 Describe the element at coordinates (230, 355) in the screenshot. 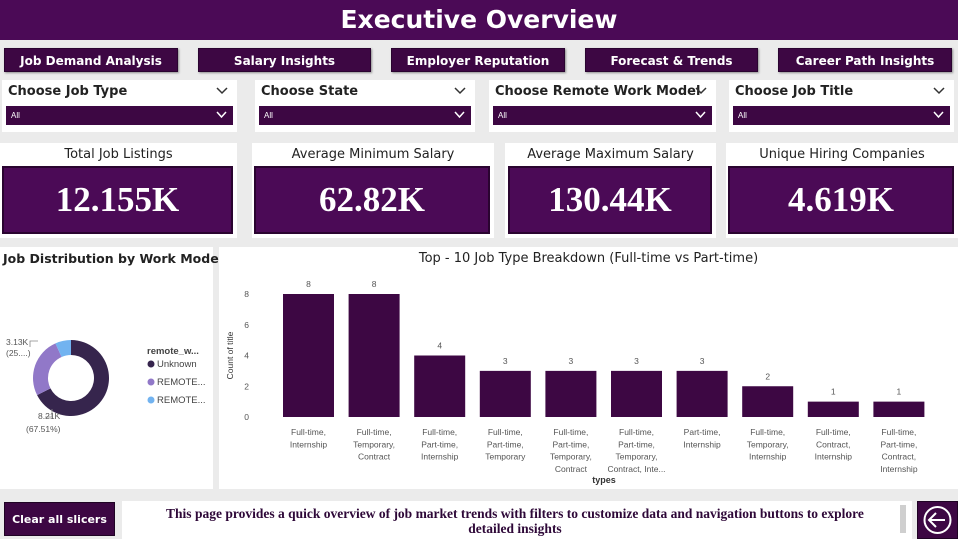

I see `y-axis-label: Count of title` at that location.